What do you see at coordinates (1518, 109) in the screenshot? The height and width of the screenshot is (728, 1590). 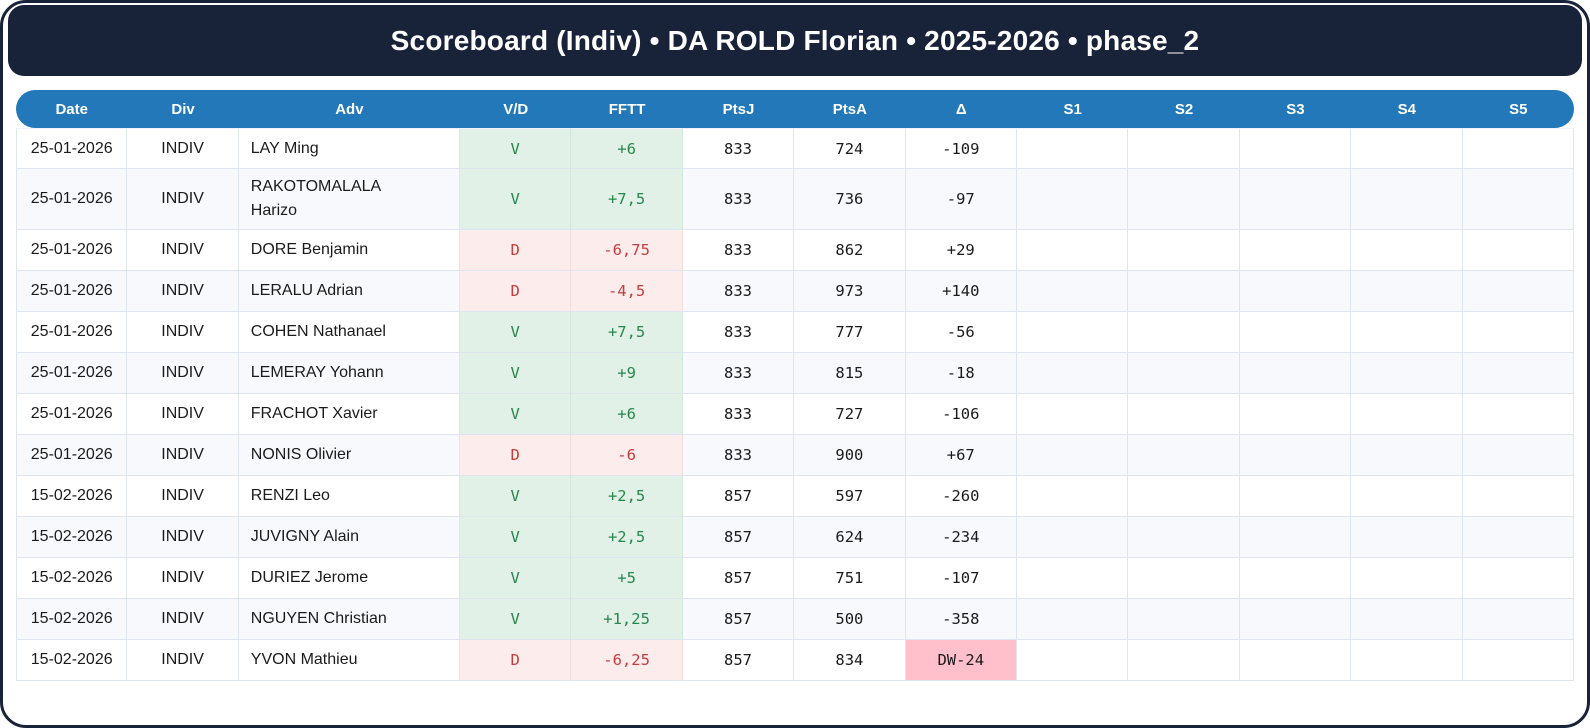 I see `column-header-s5: S5` at bounding box center [1518, 109].